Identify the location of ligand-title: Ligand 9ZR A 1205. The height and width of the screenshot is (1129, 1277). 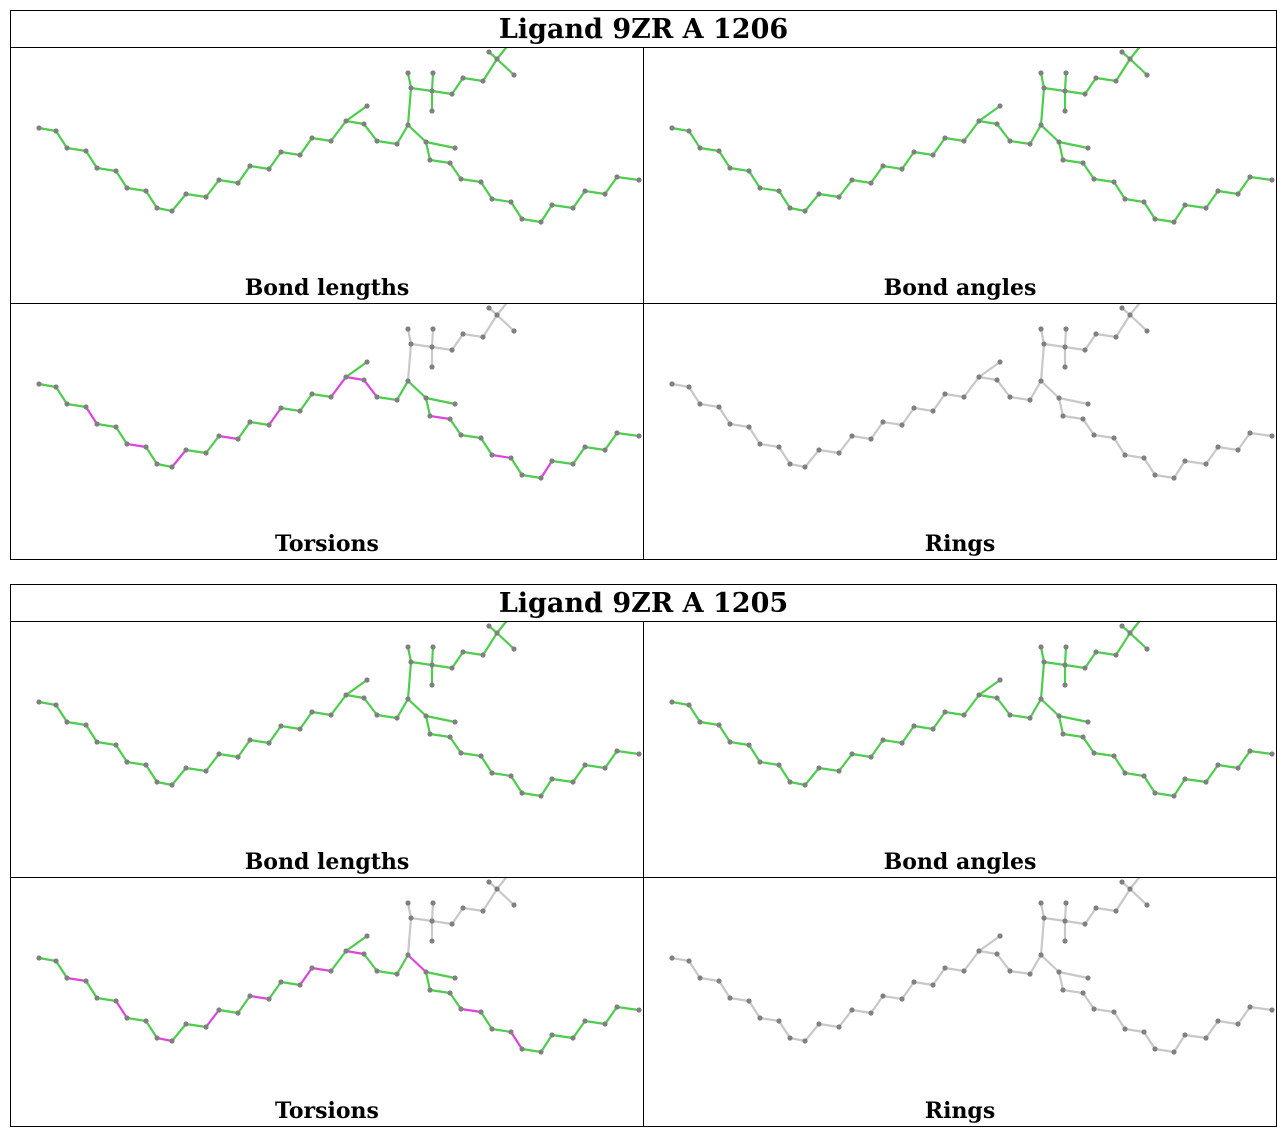
(643, 603).